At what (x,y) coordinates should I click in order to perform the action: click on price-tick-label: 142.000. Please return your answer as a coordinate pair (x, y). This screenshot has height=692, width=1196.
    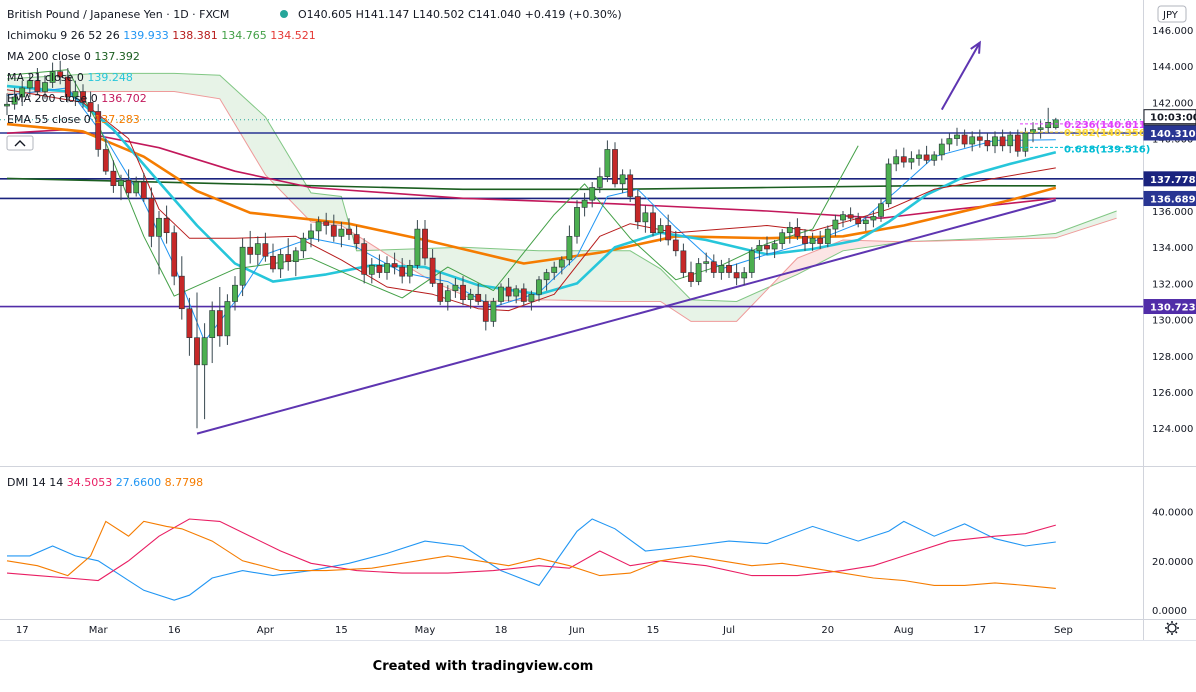
    Looking at the image, I should click on (1172, 103).